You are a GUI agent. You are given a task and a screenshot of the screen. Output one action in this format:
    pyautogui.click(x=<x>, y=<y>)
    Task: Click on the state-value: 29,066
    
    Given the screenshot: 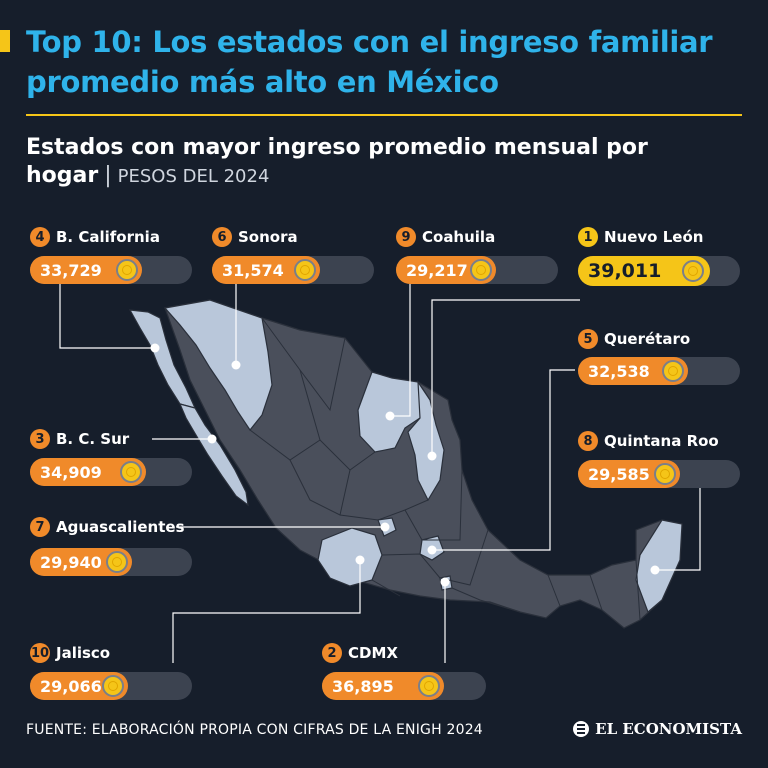 What is the action you would take?
    pyautogui.click(x=71, y=686)
    